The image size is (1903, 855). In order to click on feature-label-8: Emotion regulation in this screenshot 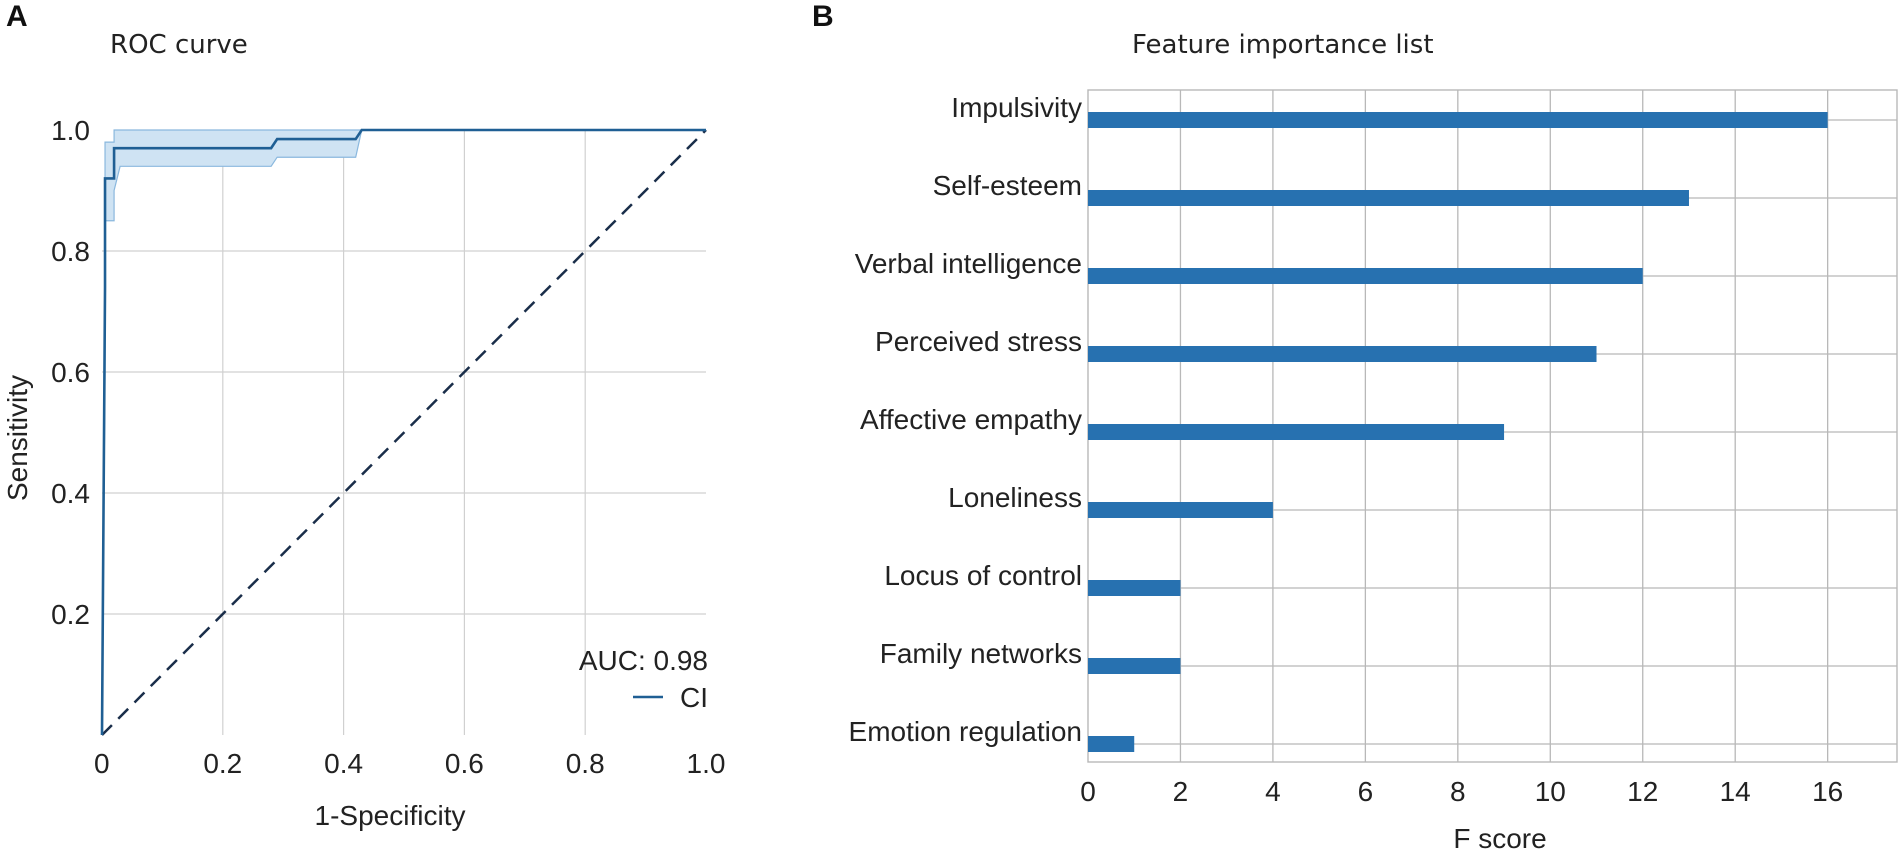, I will do `click(965, 731)`.